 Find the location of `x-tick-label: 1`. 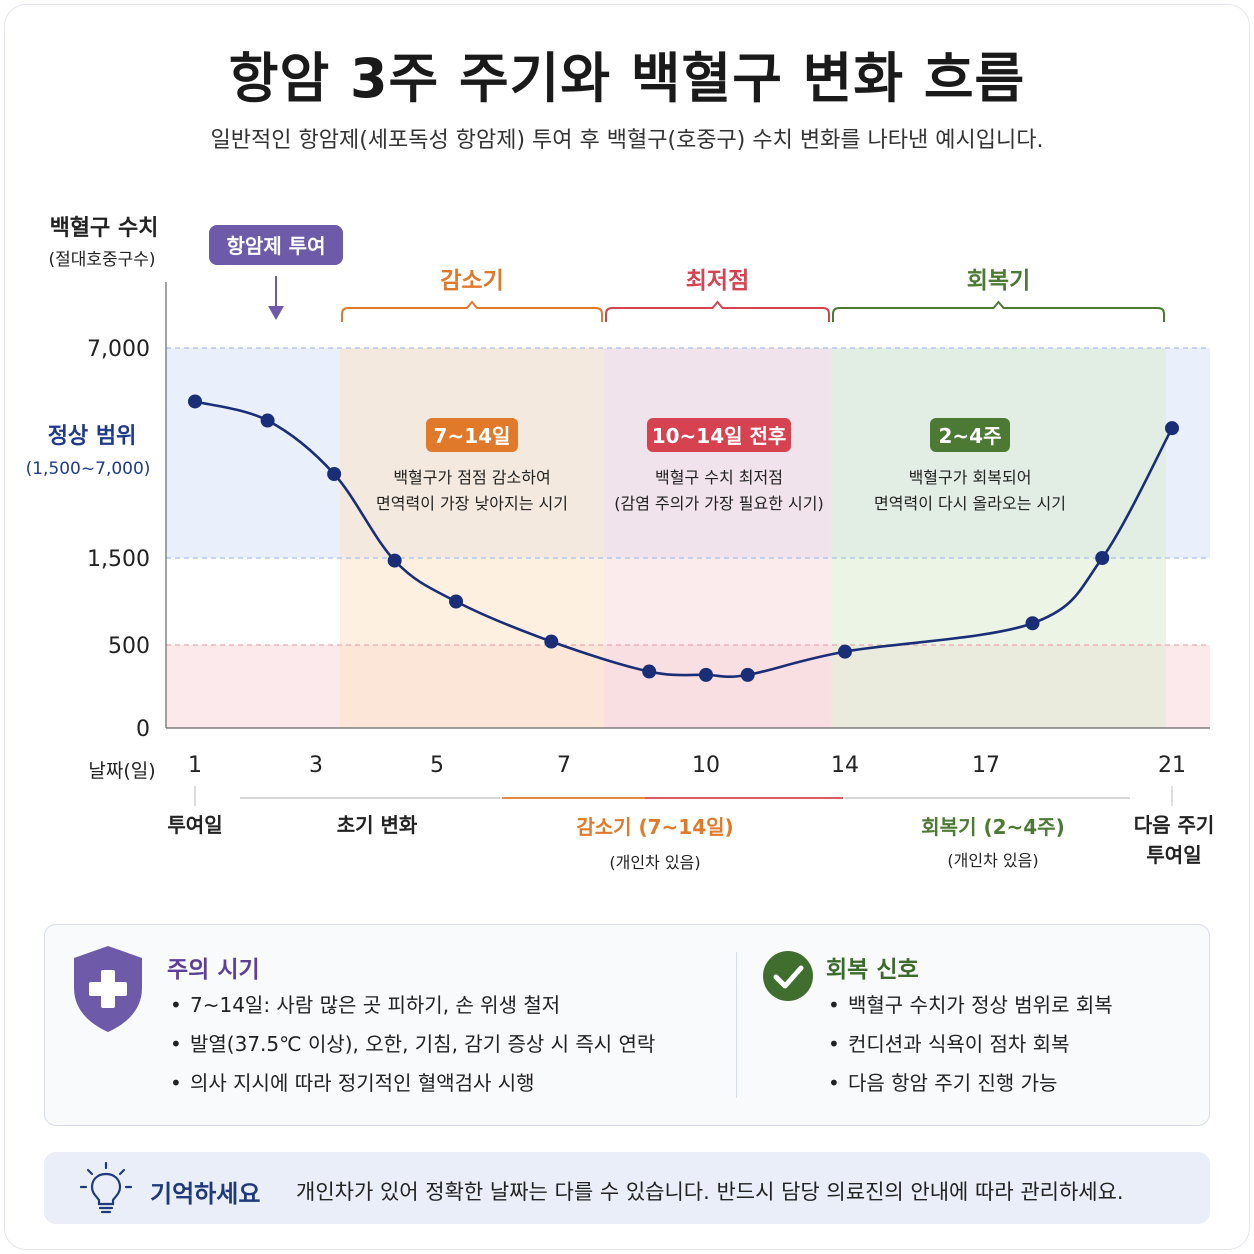

x-tick-label: 1 is located at coordinates (195, 765).